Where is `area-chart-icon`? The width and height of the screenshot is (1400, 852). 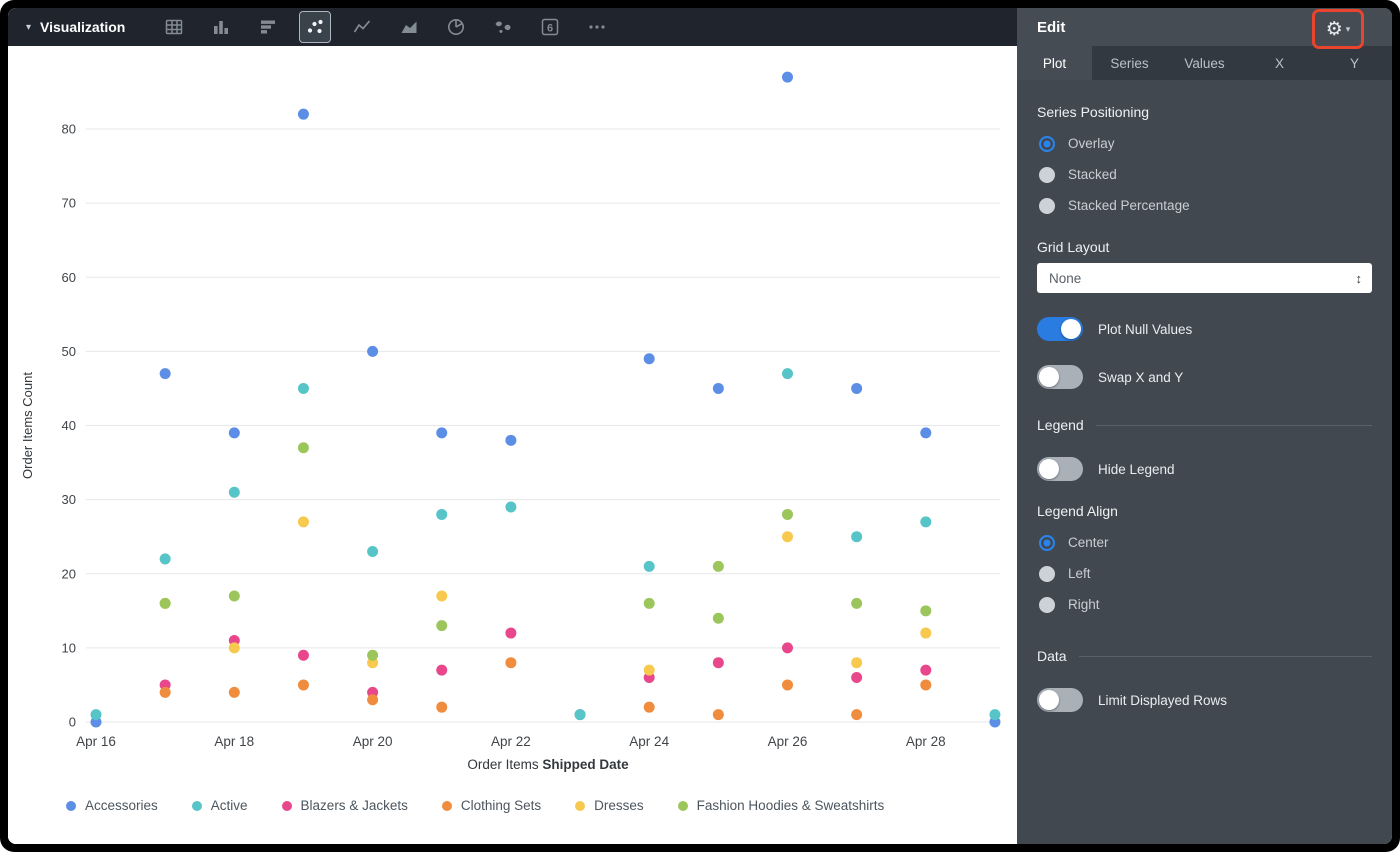 area-chart-icon is located at coordinates (409, 27).